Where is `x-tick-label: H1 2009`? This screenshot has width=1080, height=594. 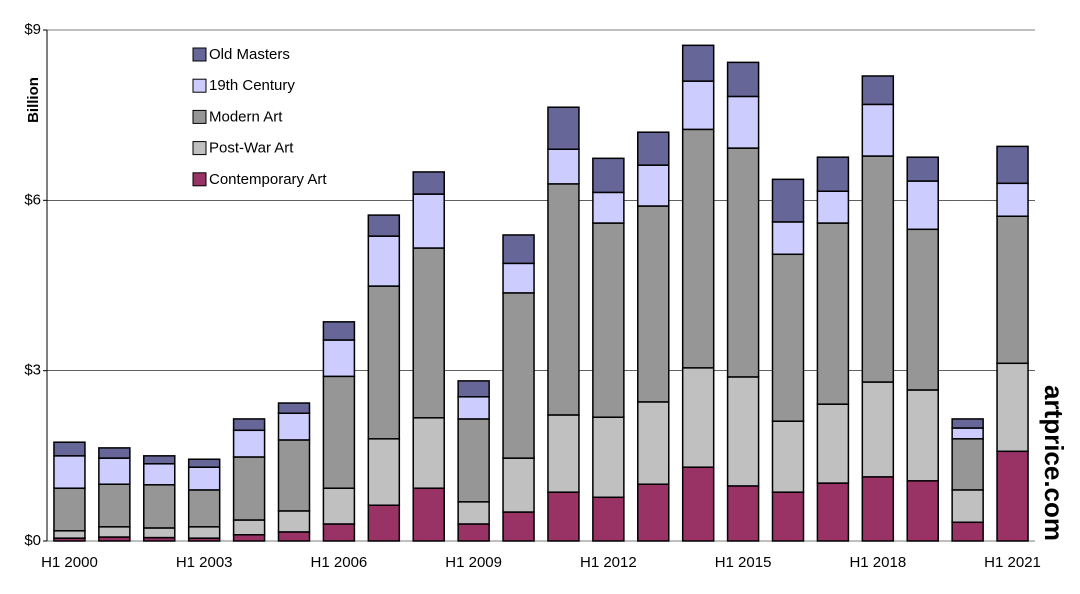
x-tick-label: H1 2009 is located at coordinates (473, 562).